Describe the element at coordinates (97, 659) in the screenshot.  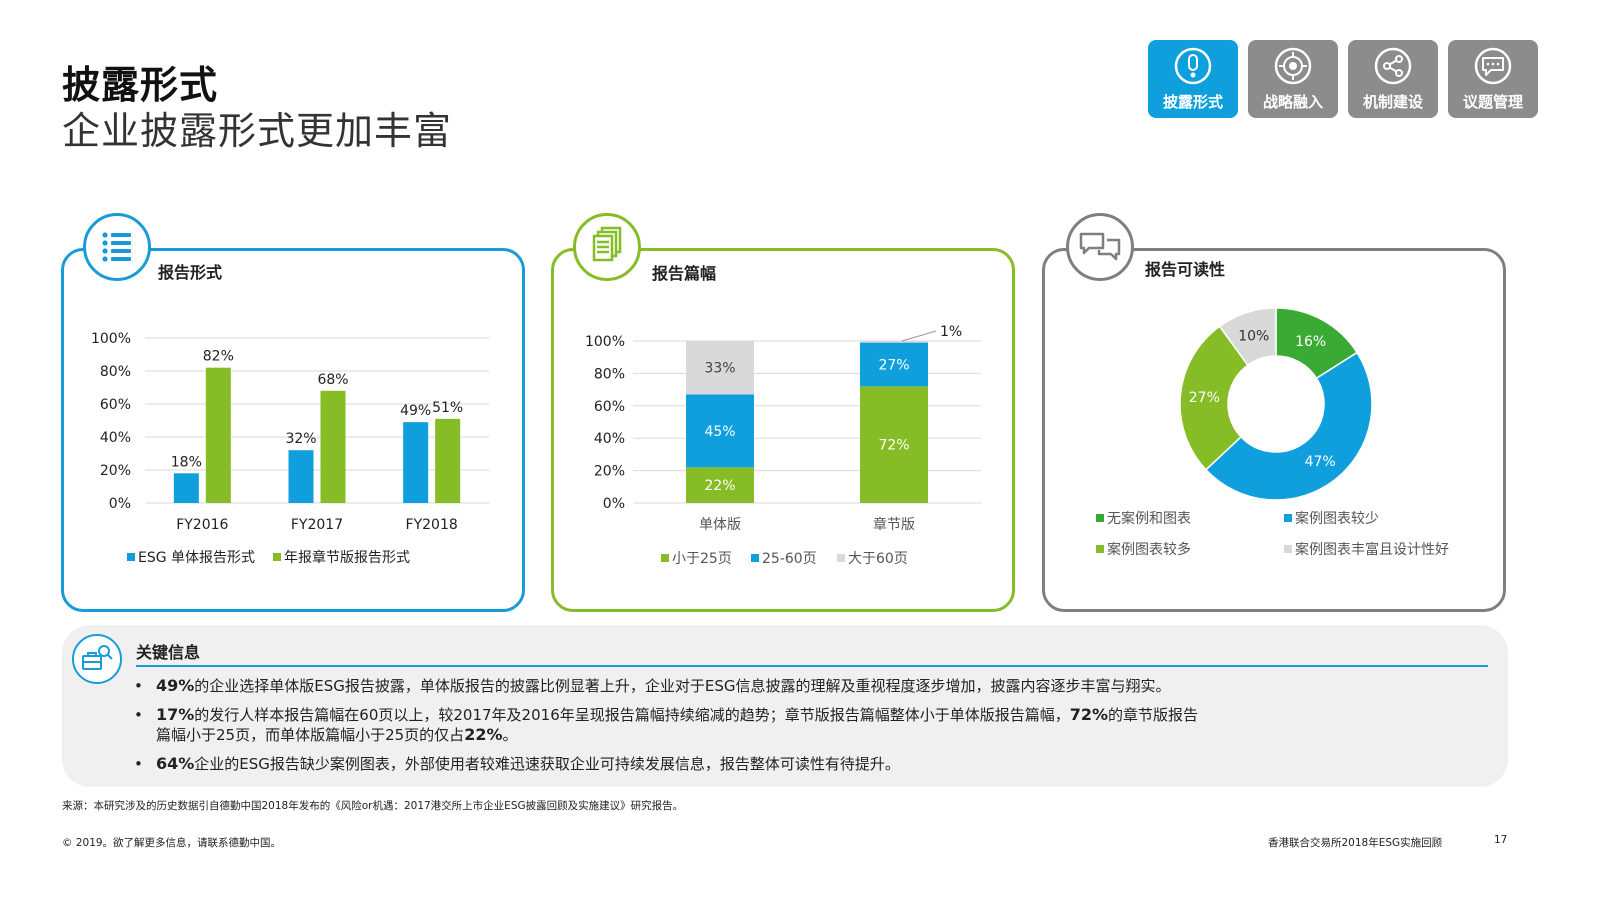
I see `briefcase-search-icon` at that location.